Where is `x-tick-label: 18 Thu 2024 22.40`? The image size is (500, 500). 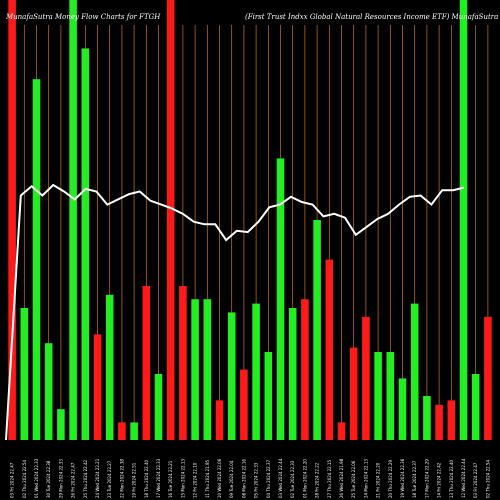
x-tick-label: 18 Thu 2024 22.40 is located at coordinates (146, 478).